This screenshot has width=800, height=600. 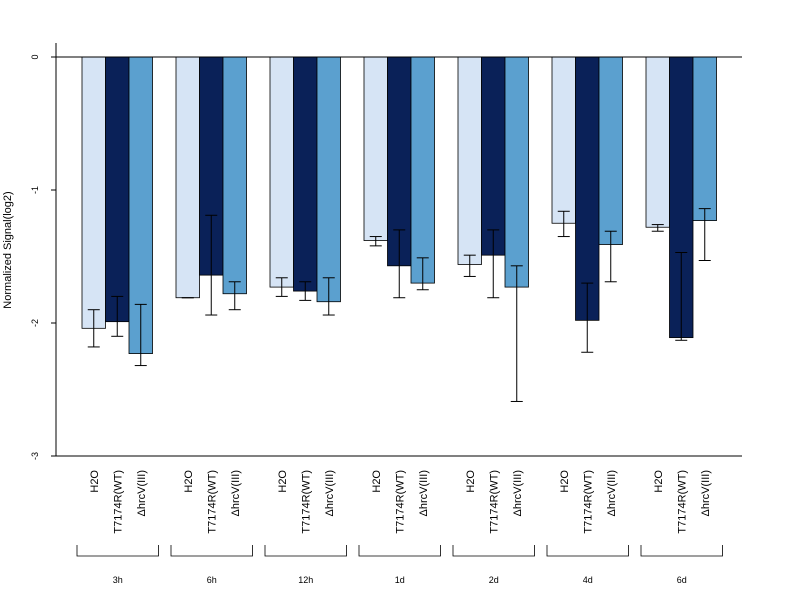 What do you see at coordinates (657, 142) in the screenshot?
I see `bar-6d-s0` at bounding box center [657, 142].